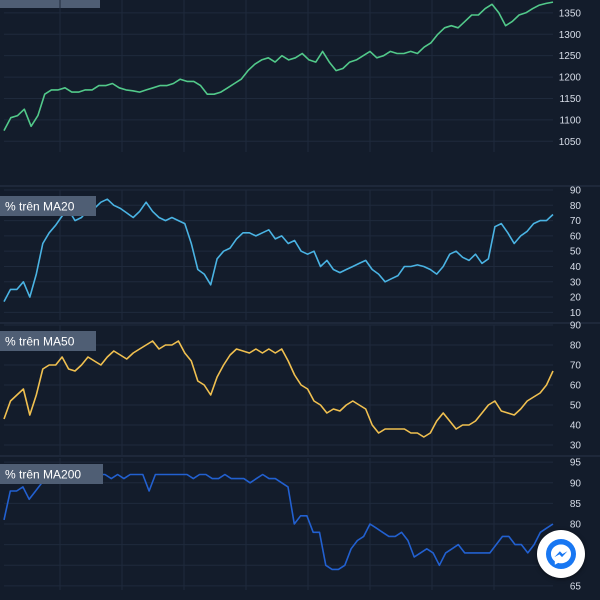  I want to click on y-tick-label: 1050, so click(570, 142).